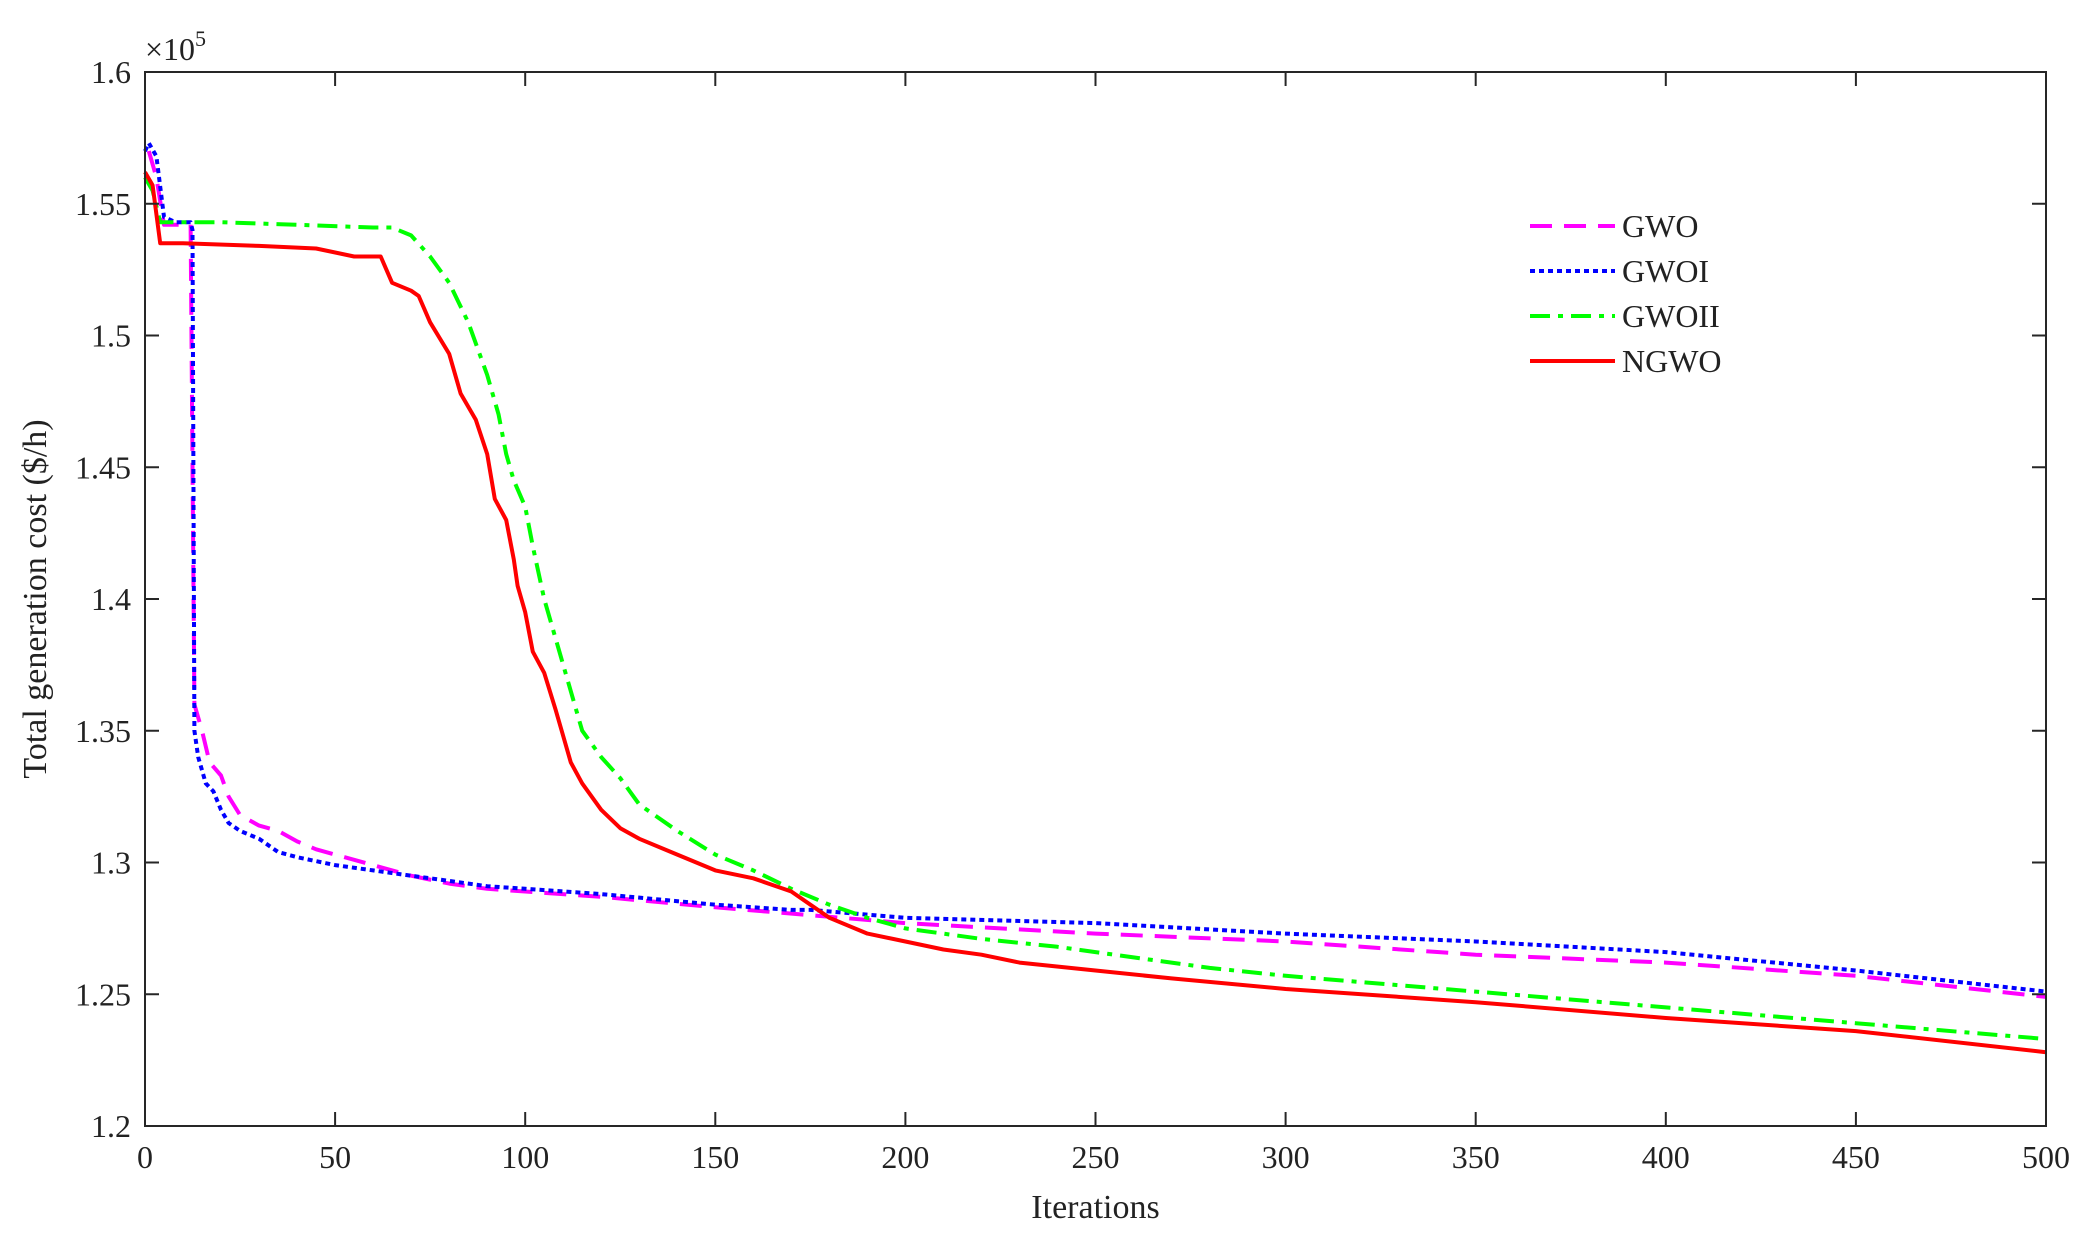 This screenshot has width=2091, height=1238. Describe the element at coordinates (1665, 271) in the screenshot. I see `legend-label-gwoi: GWOI` at that location.